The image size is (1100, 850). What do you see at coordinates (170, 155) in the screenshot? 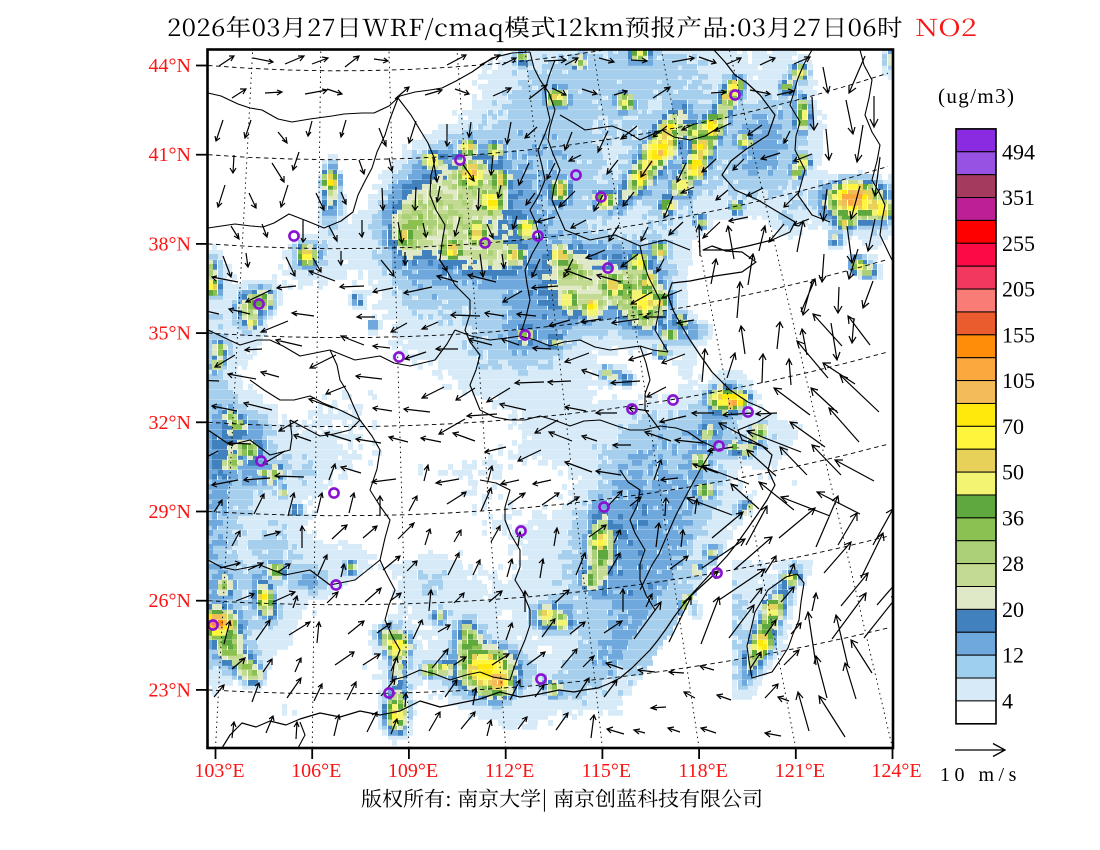
I see `svg-text: 41°N` at bounding box center [170, 155].